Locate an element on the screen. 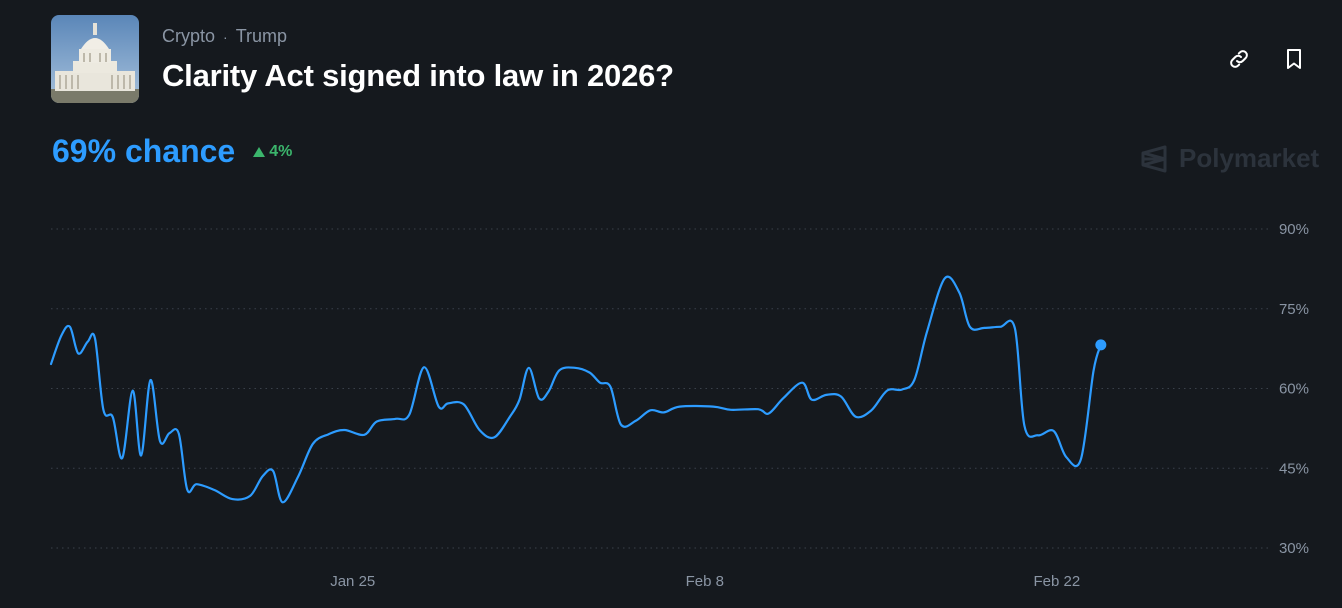 The image size is (1342, 608). current-value-marker is located at coordinates (1101, 345).